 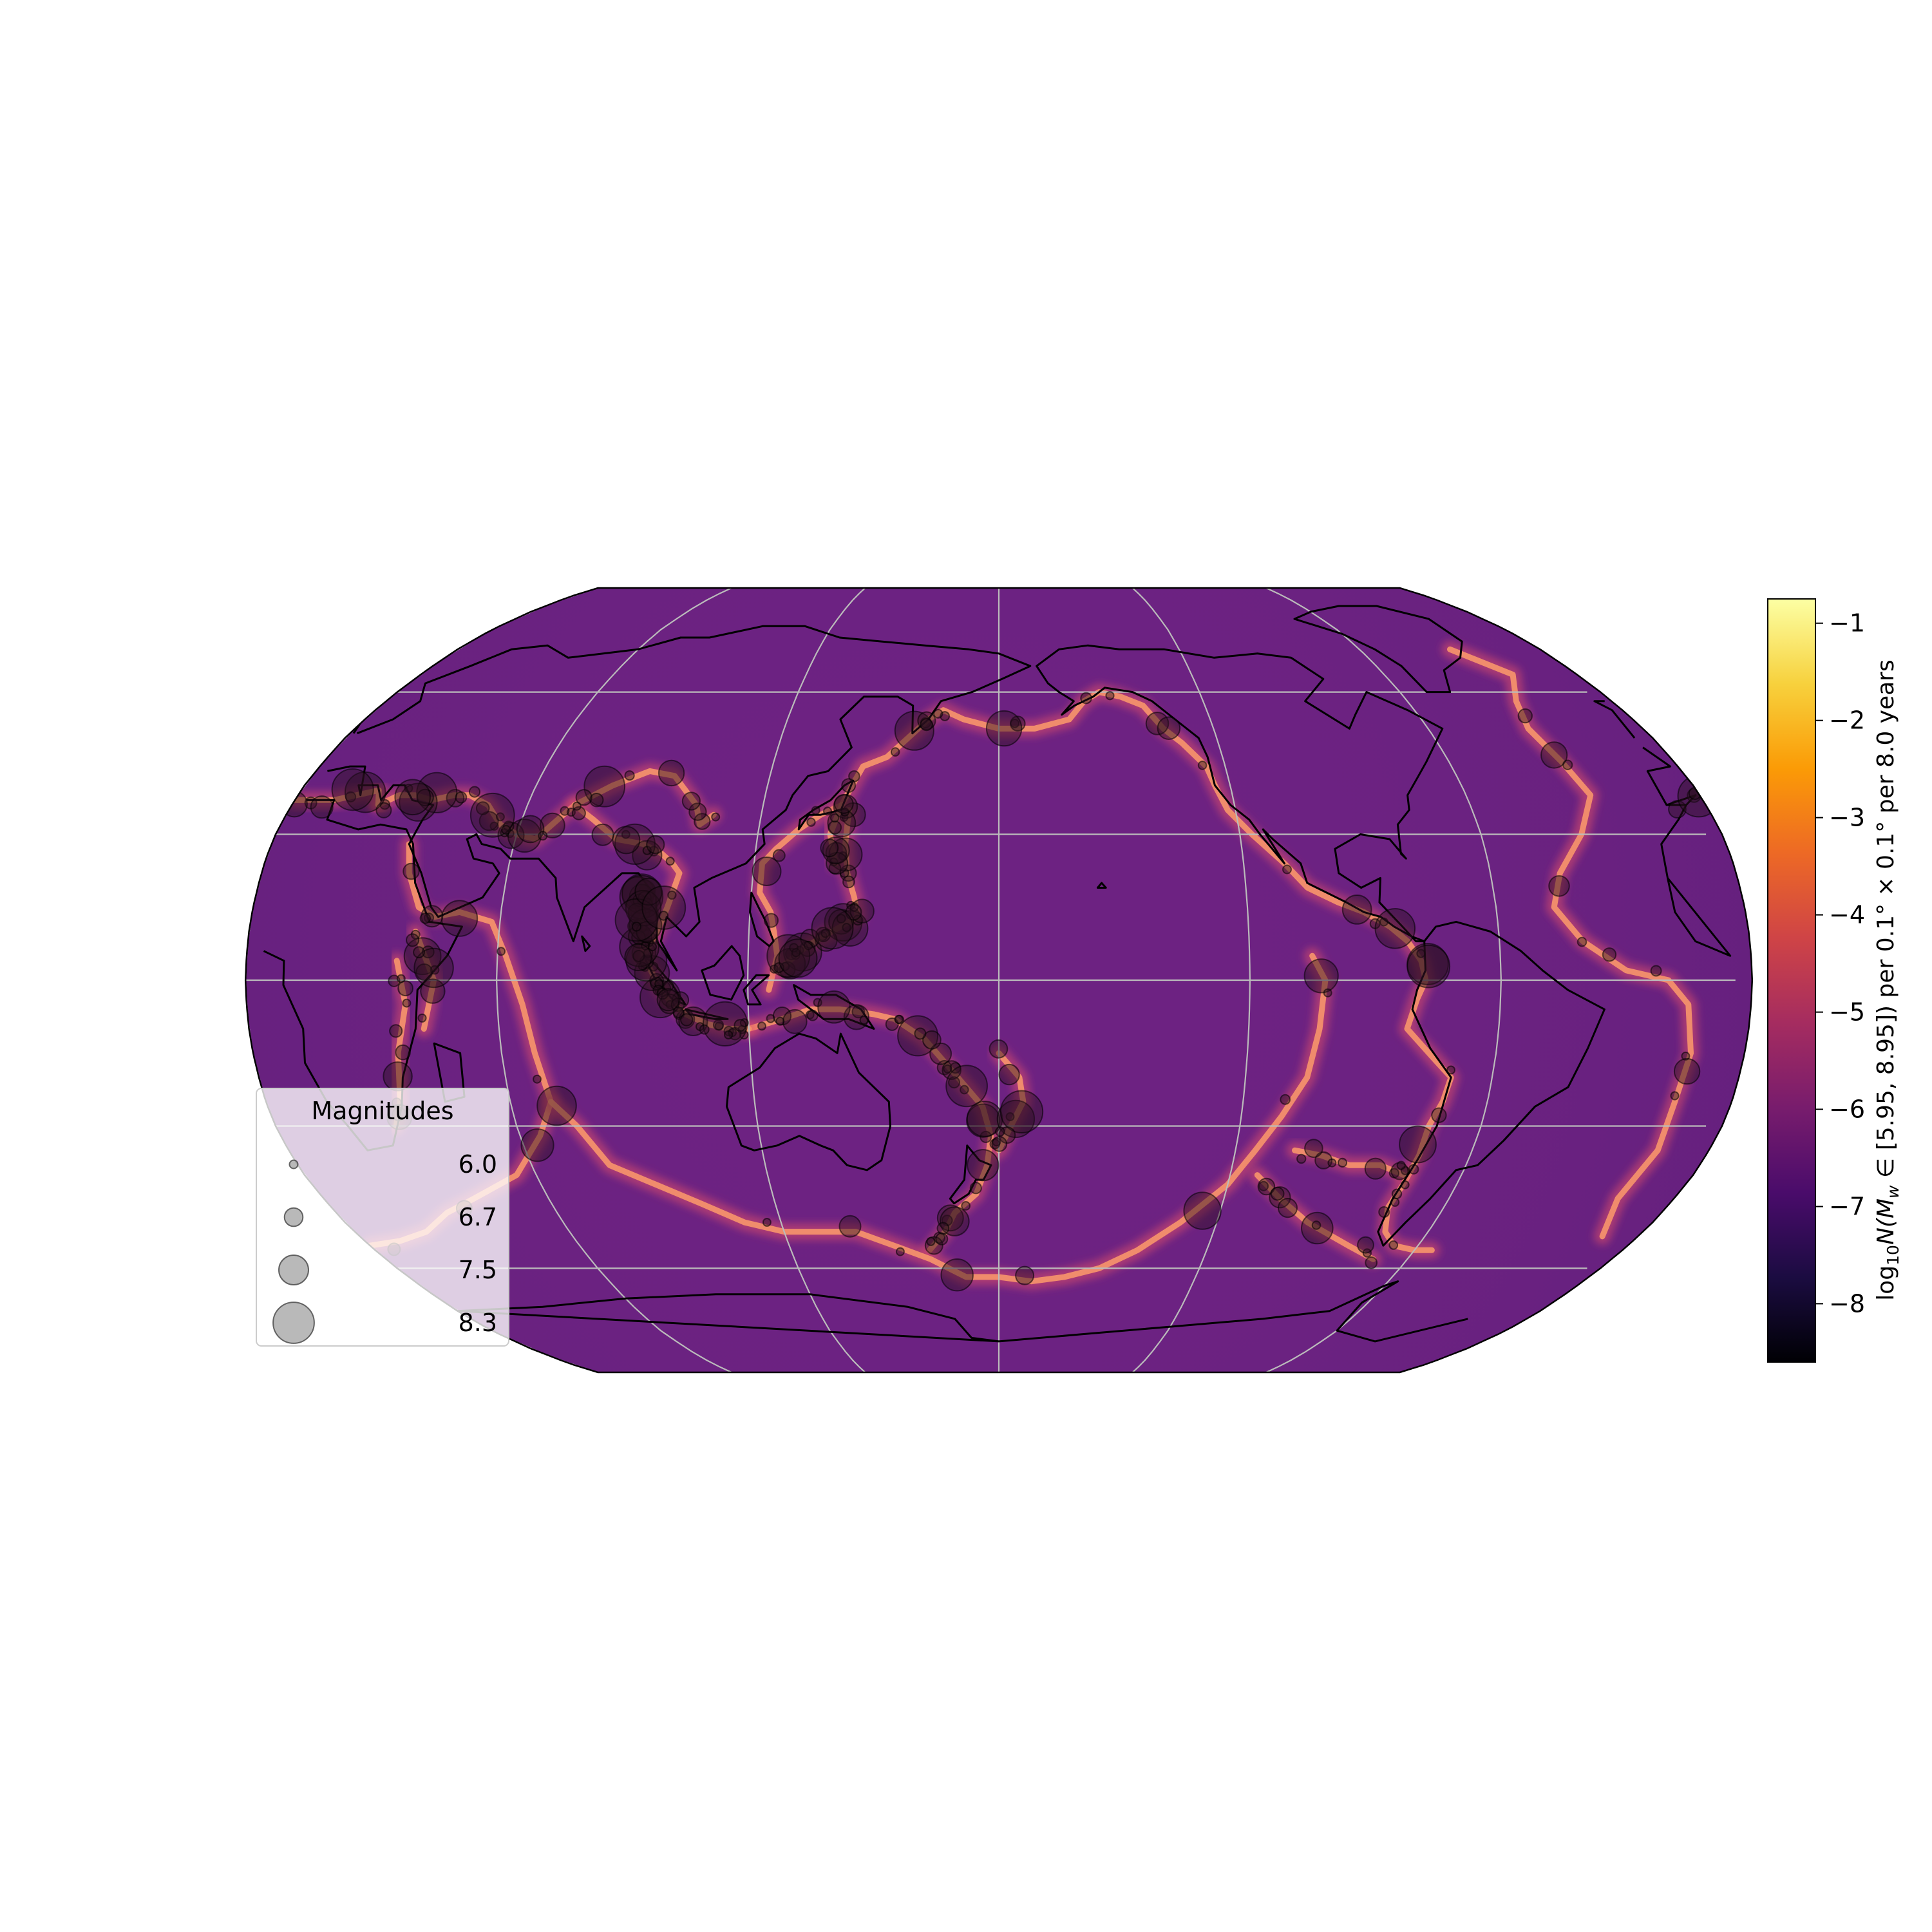 What do you see at coordinates (293, 1323) in the screenshot?
I see `legend-marker` at bounding box center [293, 1323].